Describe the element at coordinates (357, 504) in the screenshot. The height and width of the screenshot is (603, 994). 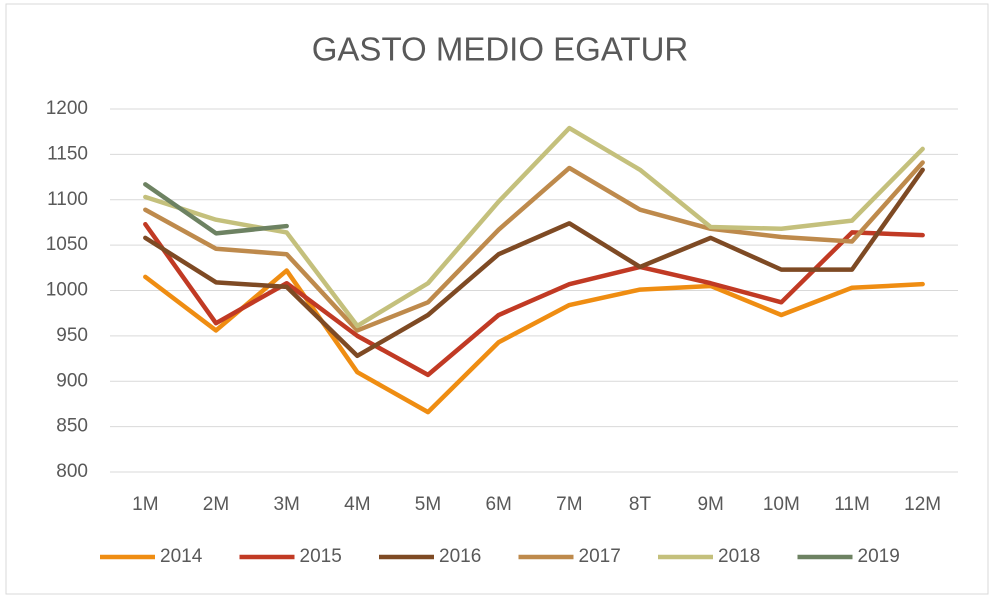
I see `x-tick-label: 4M` at that location.